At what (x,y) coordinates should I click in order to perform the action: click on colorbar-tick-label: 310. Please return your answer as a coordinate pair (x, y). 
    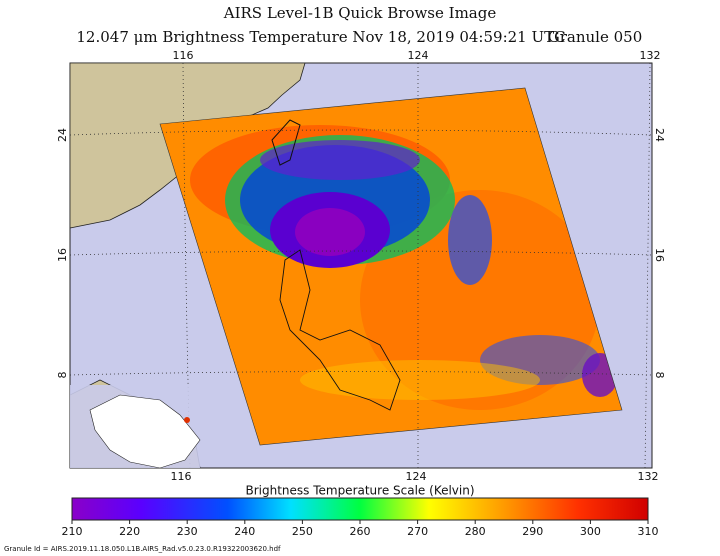
    Looking at the image, I should click on (648, 531).